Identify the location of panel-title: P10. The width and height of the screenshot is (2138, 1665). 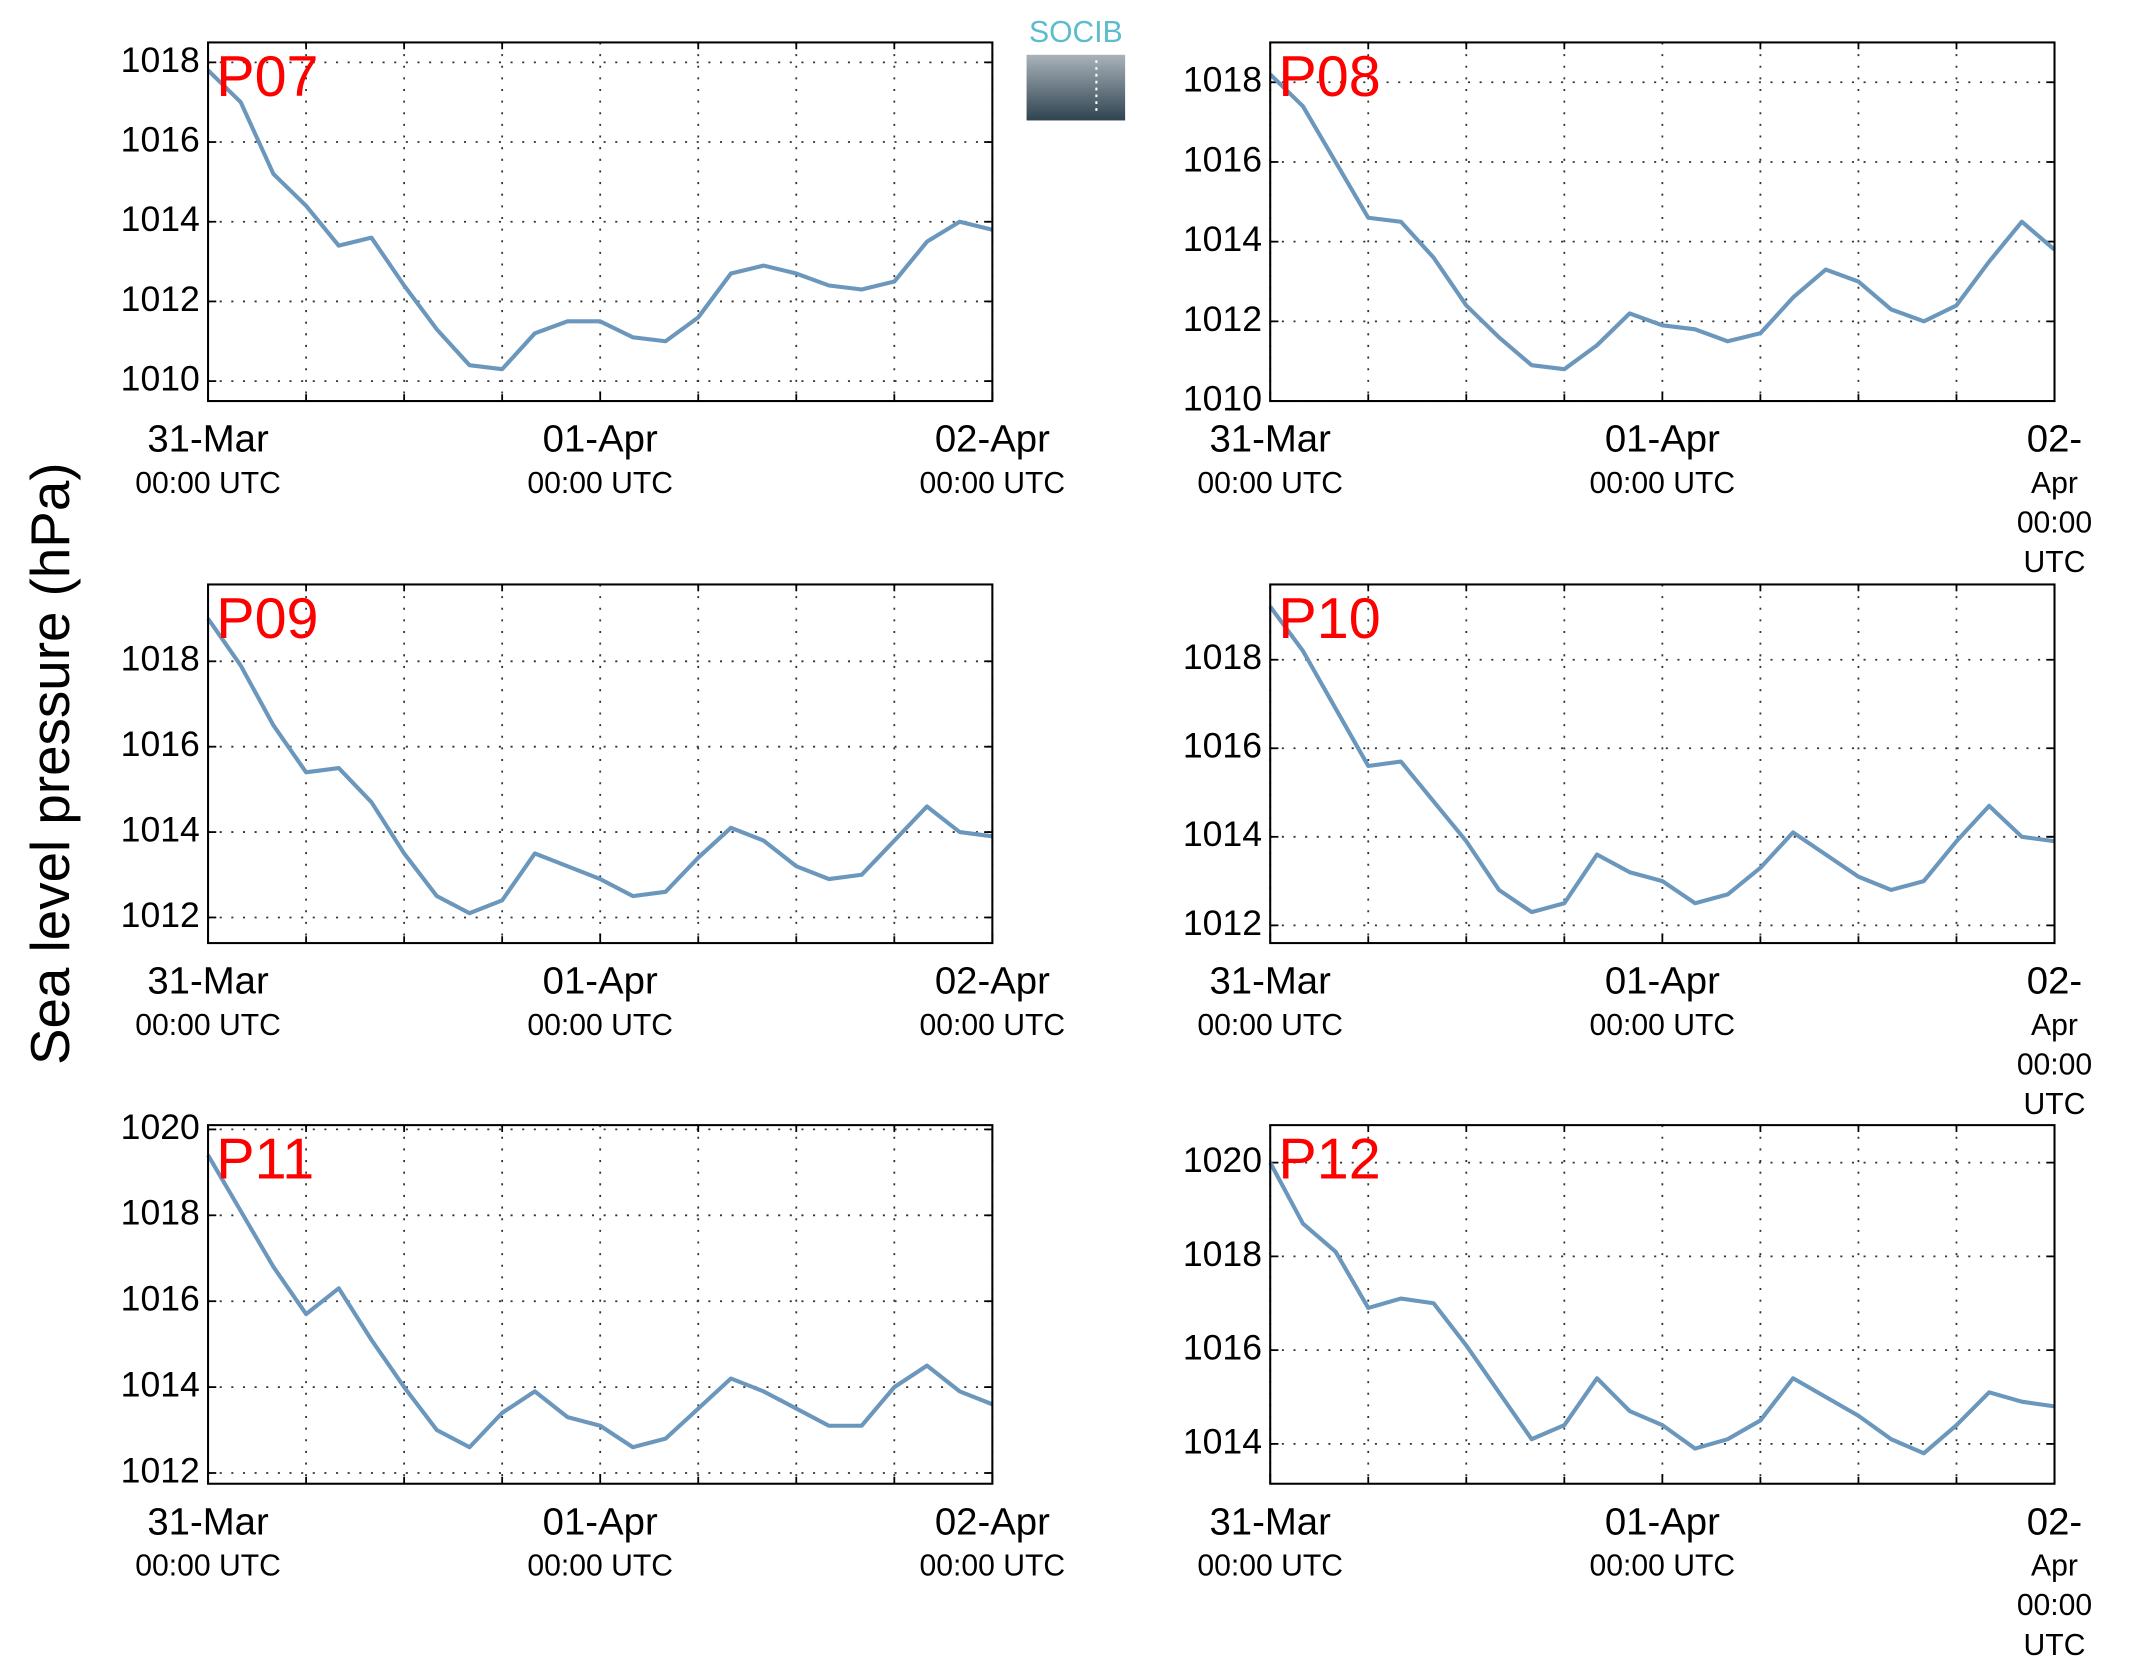
(1329, 619).